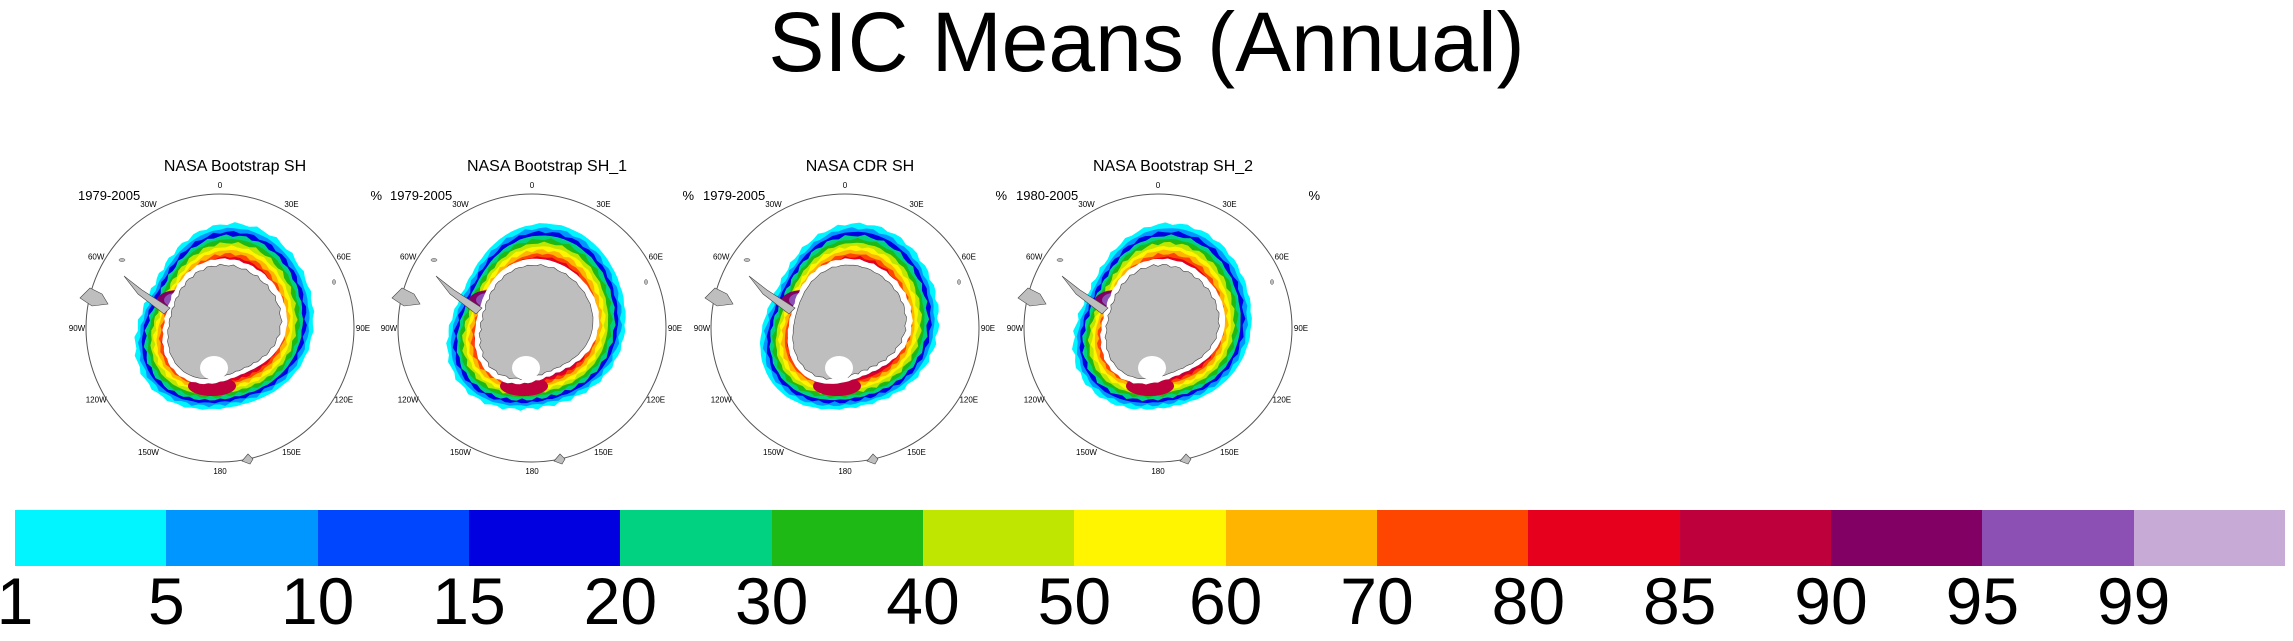 The height and width of the screenshot is (641, 2293). Describe the element at coordinates (771, 601) in the screenshot. I see `colorbar-tick-label: 30` at that location.